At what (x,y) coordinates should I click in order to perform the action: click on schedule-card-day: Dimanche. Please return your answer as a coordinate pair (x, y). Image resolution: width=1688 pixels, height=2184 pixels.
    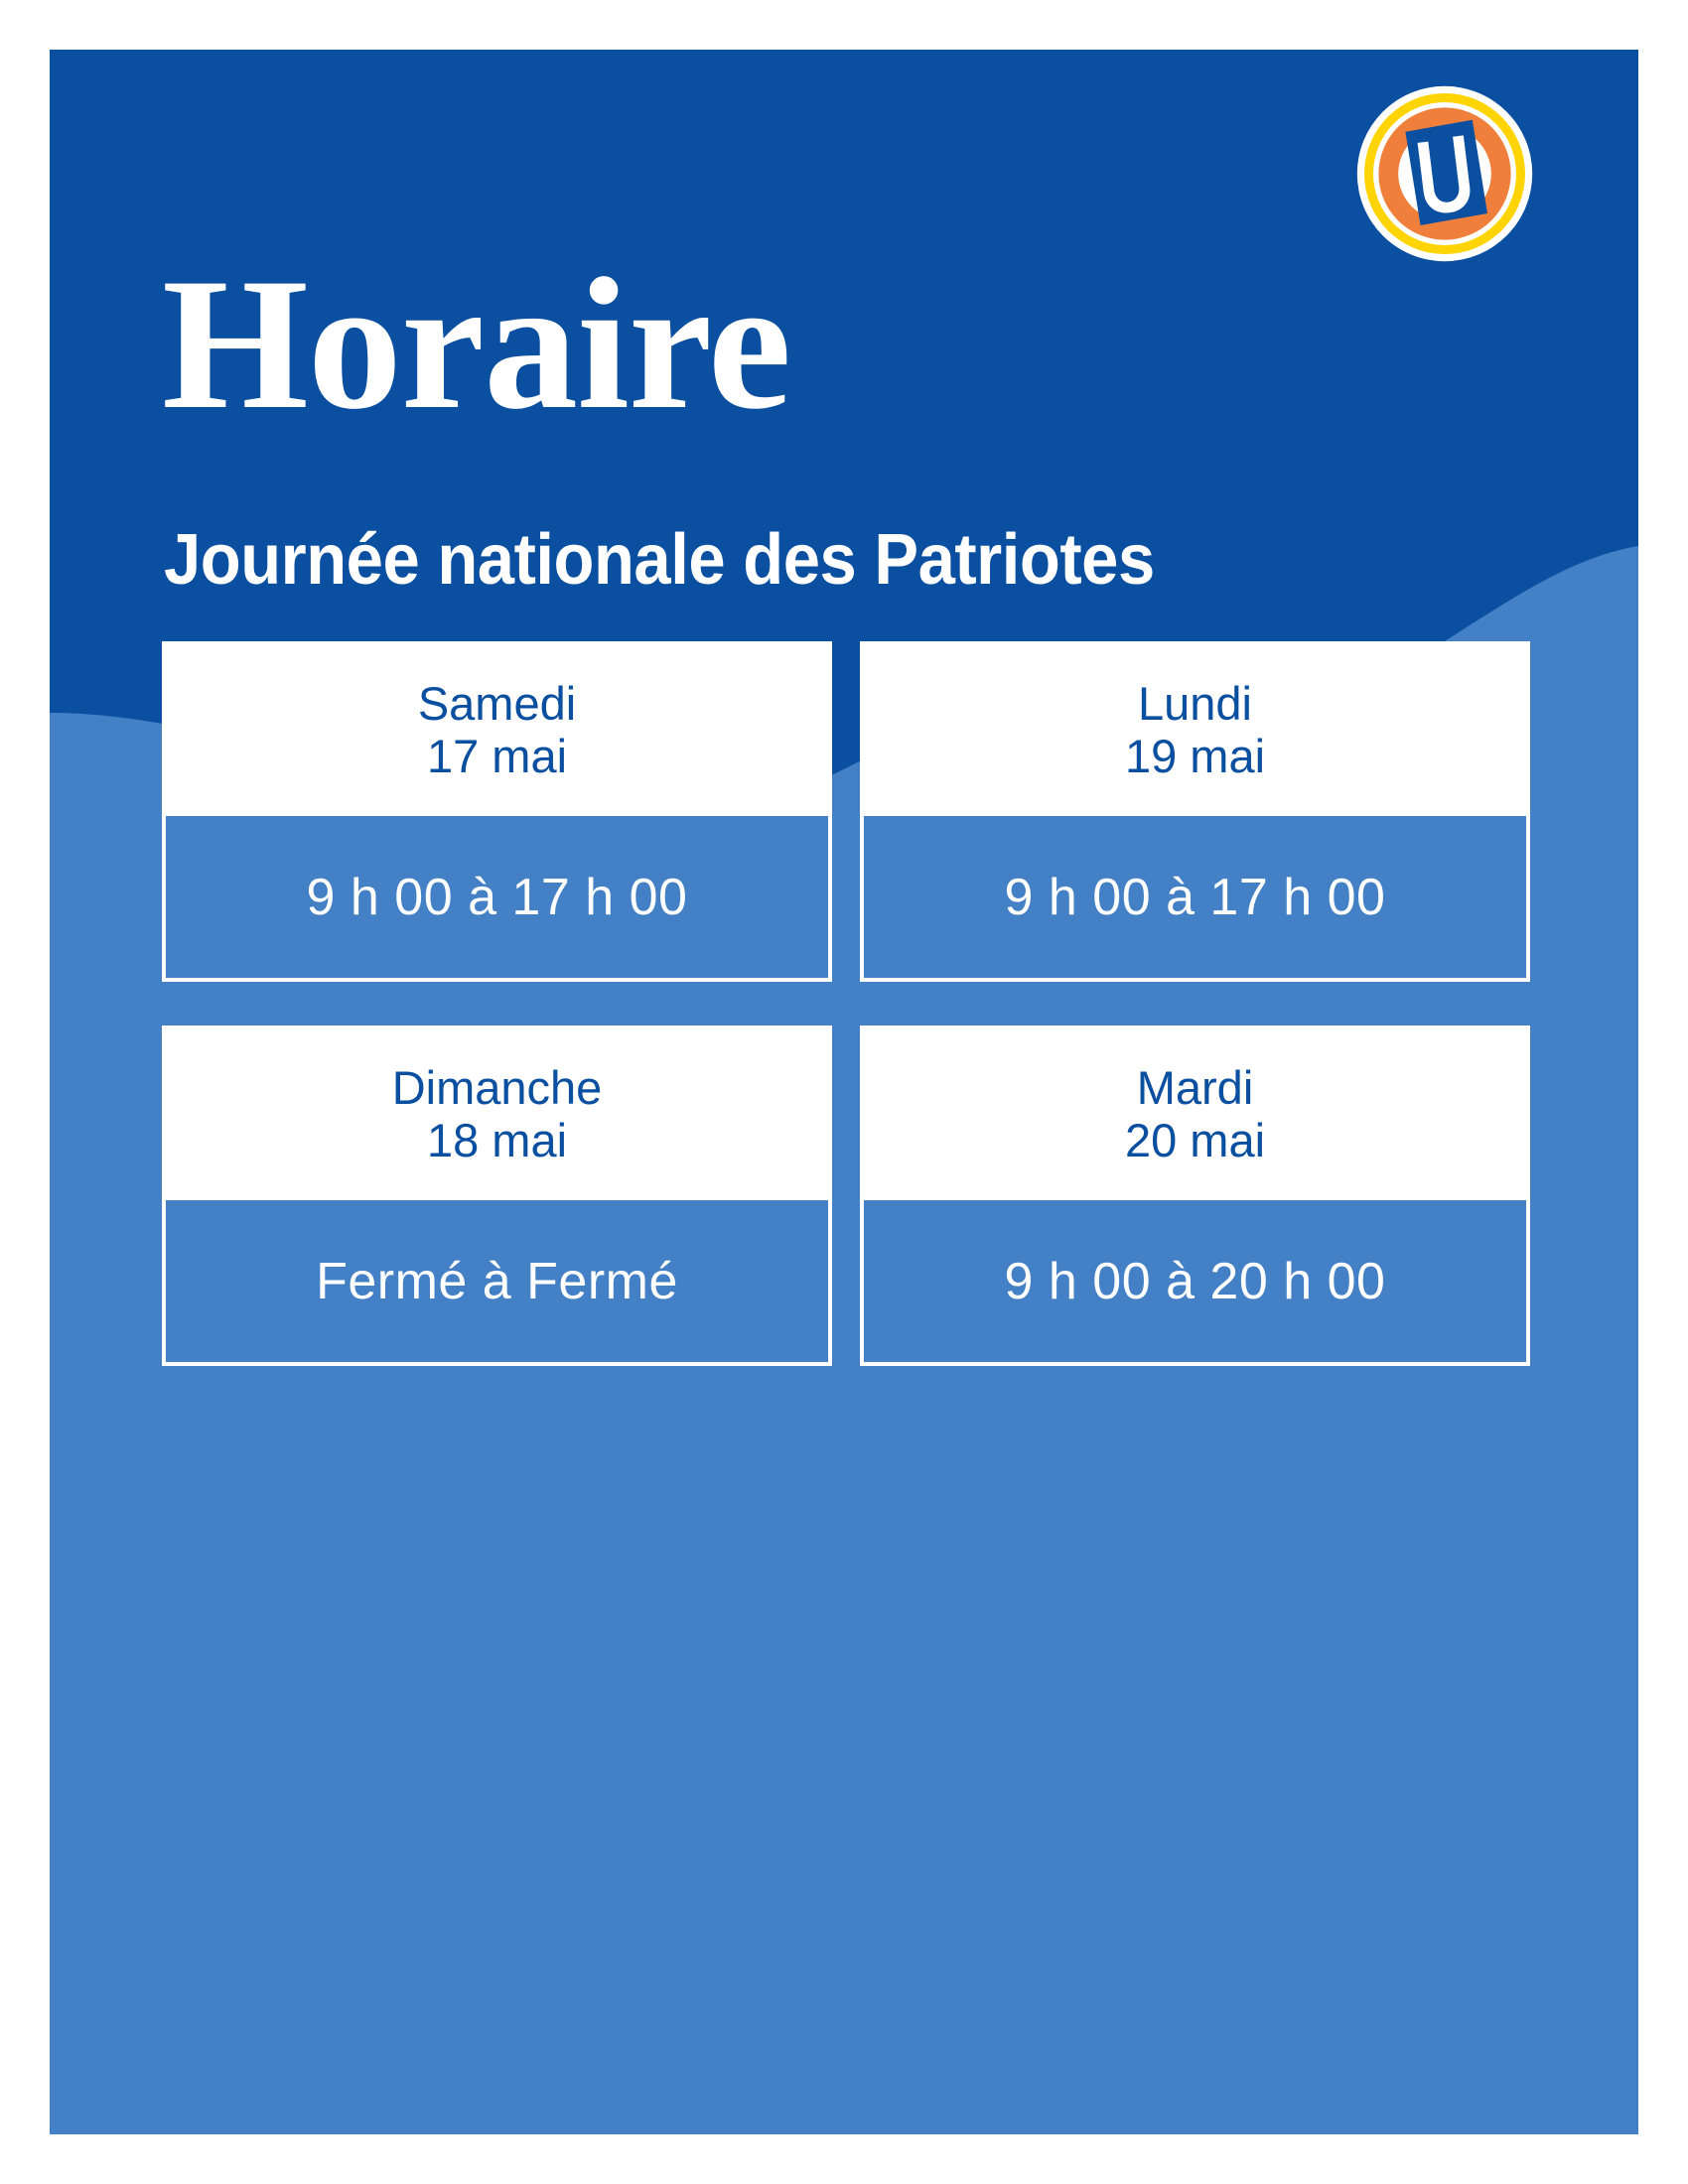
    Looking at the image, I should click on (497, 1088).